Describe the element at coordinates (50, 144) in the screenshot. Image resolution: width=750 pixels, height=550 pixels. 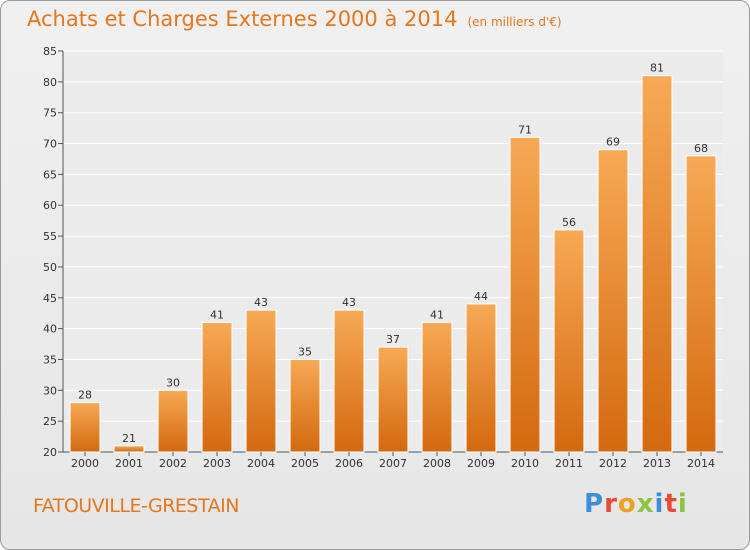
I see `y-tick-label: 70` at that location.